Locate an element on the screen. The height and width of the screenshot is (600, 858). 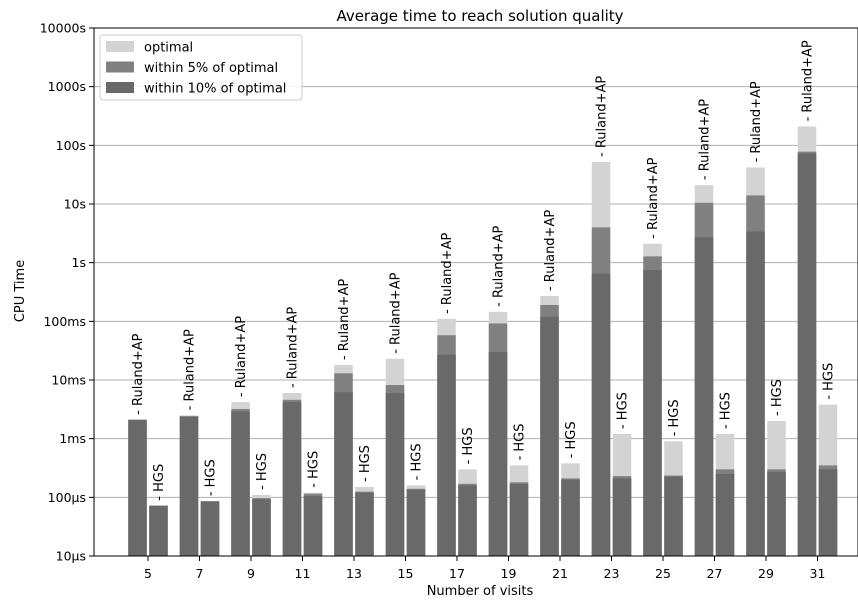
x-tick-label: 29 is located at coordinates (766, 573).